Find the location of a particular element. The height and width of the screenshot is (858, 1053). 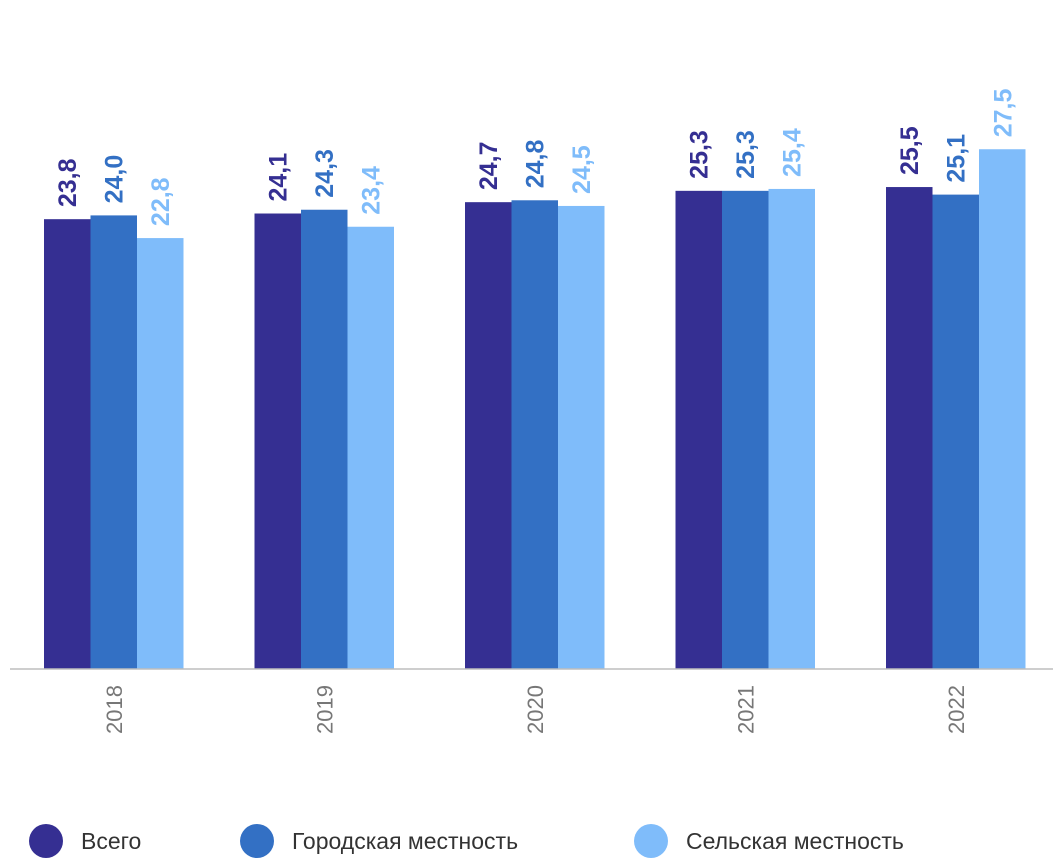

value-label-2019-series-0: 24,1 is located at coordinates (279, 177).